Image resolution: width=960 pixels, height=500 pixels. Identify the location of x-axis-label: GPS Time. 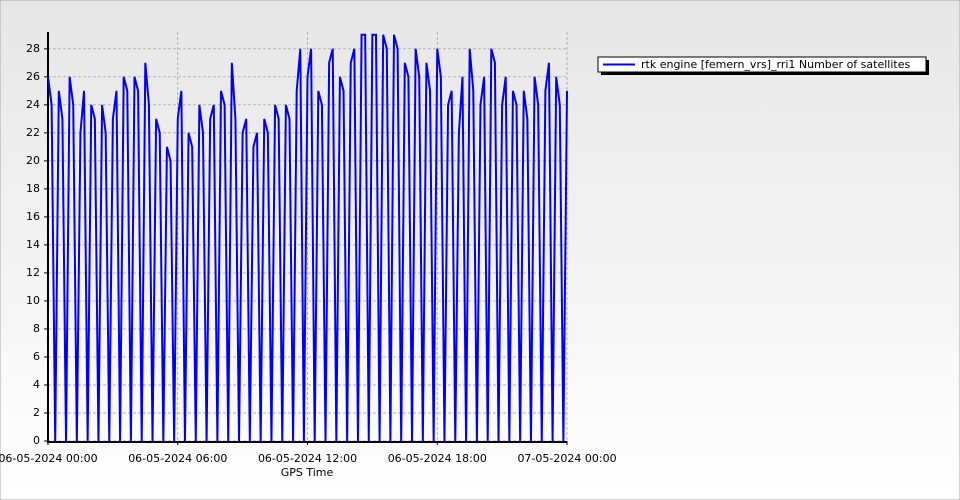
(307, 472).